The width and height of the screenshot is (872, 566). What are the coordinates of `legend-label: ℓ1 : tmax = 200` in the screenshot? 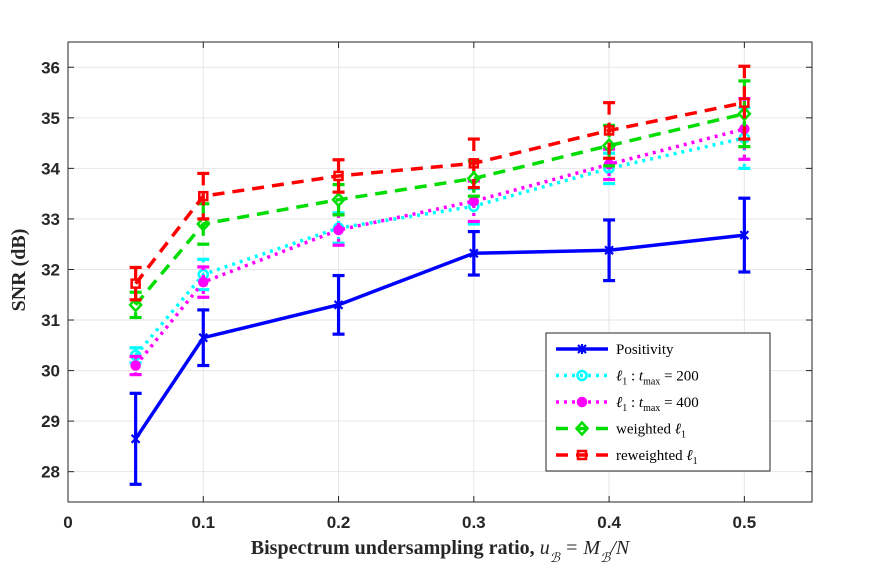 It's located at (657, 378).